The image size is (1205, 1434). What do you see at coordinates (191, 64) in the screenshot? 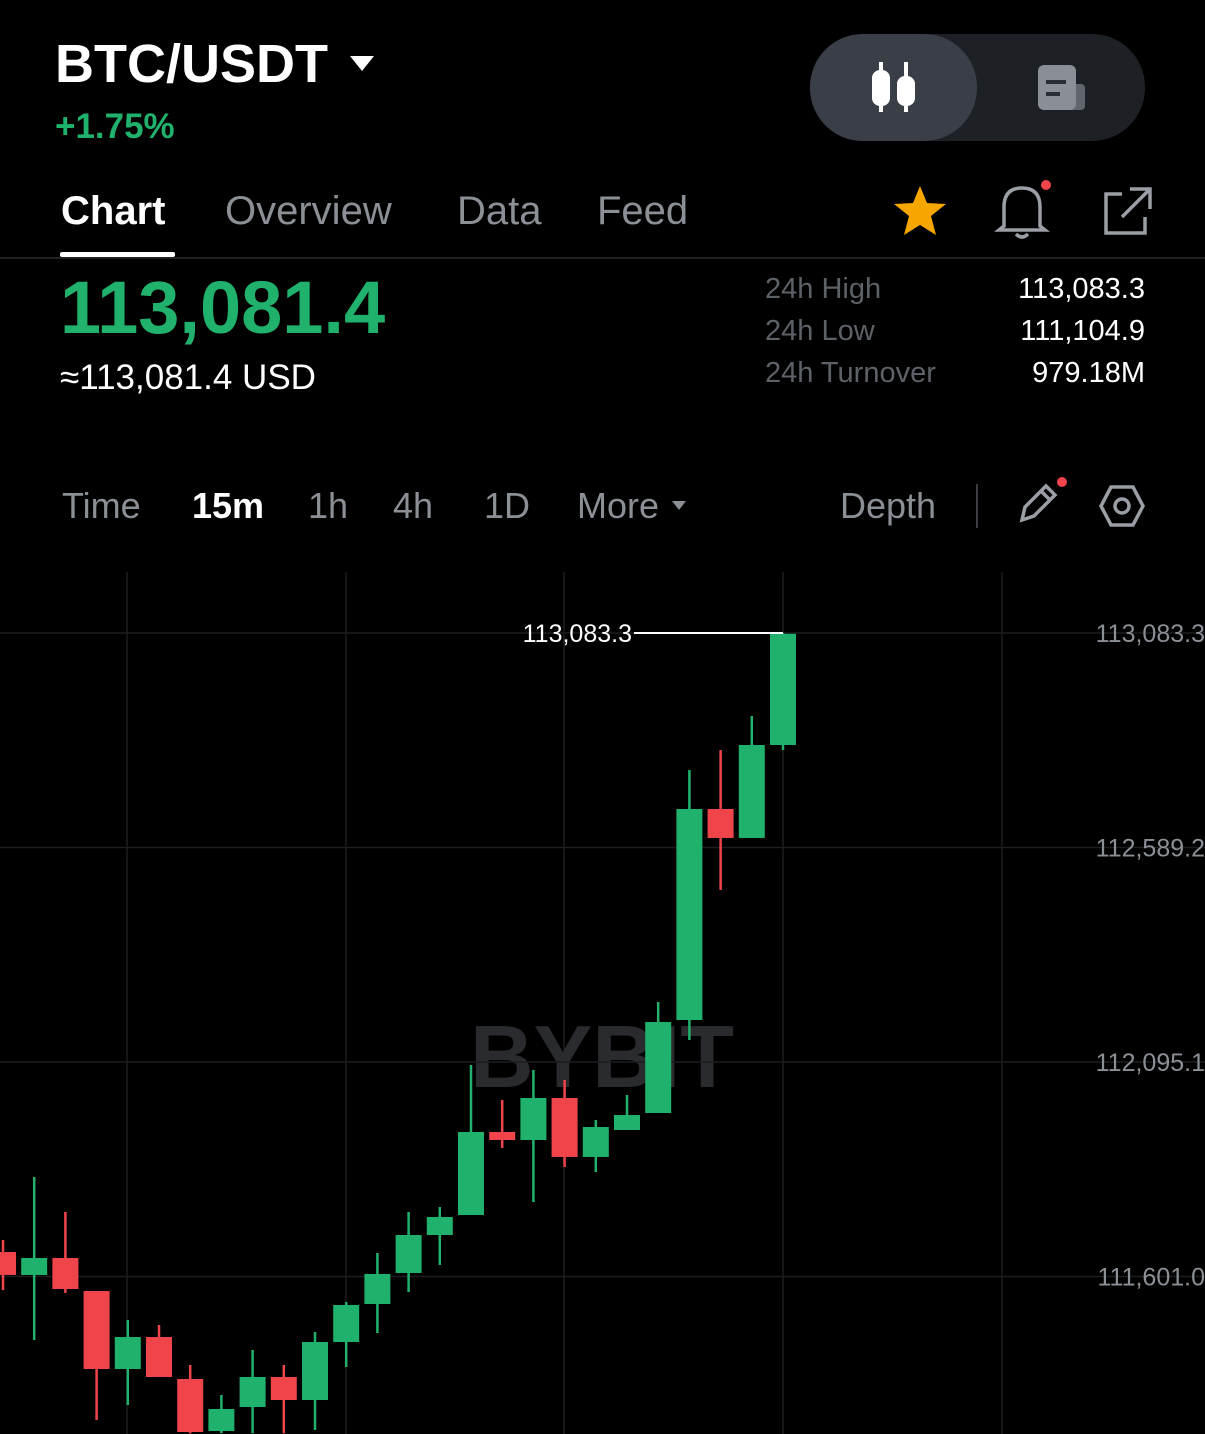
I see `pair-title: BTC/USDT` at bounding box center [191, 64].